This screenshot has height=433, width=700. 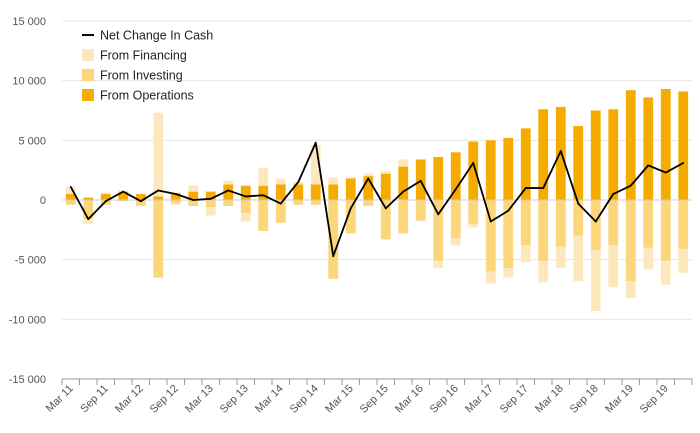 I want to click on legend-label: Net Change In Cash, so click(x=156, y=36).